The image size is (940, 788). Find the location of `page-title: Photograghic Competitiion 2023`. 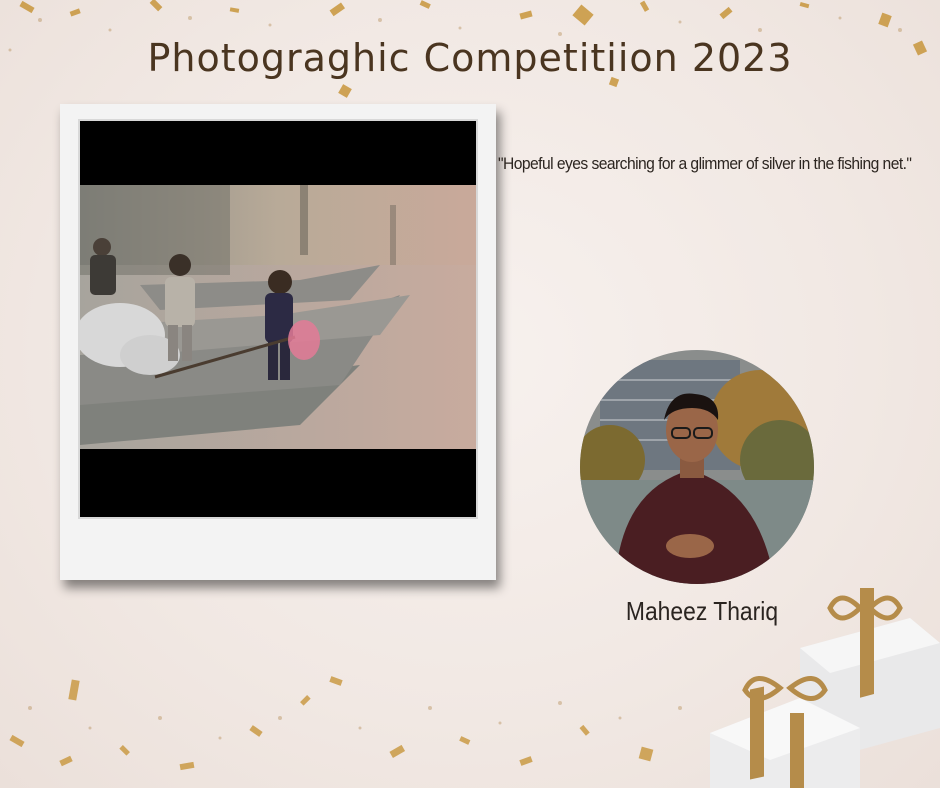

page-title: Photograghic Competitiion 2023 is located at coordinates (470, 58).